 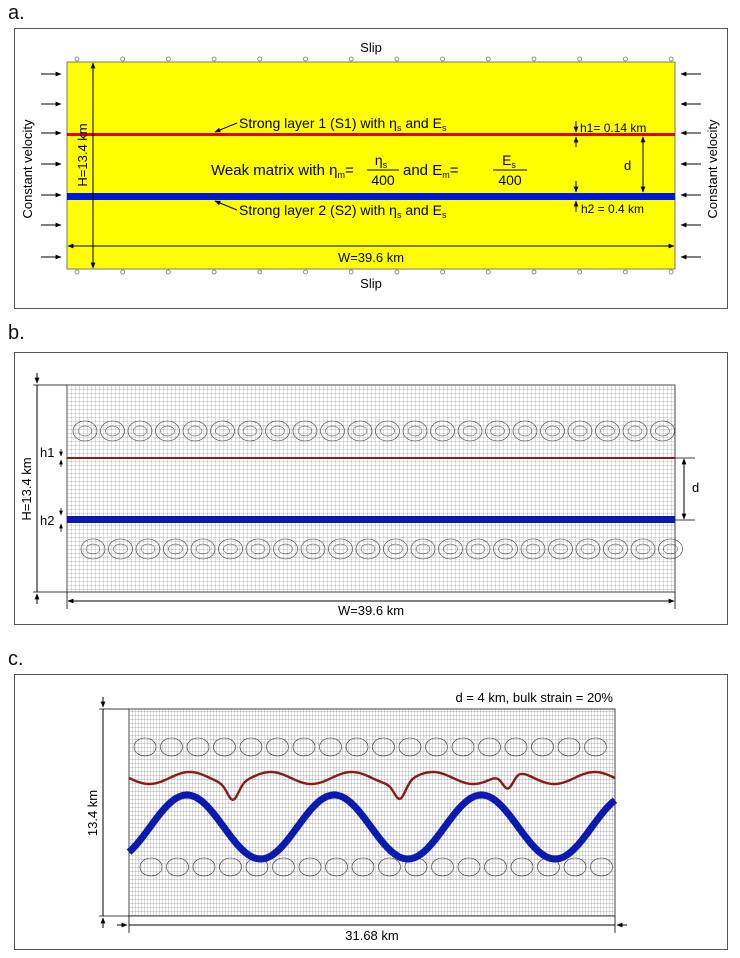 I want to click on height-label: H=13.4 km, so click(x=82, y=154).